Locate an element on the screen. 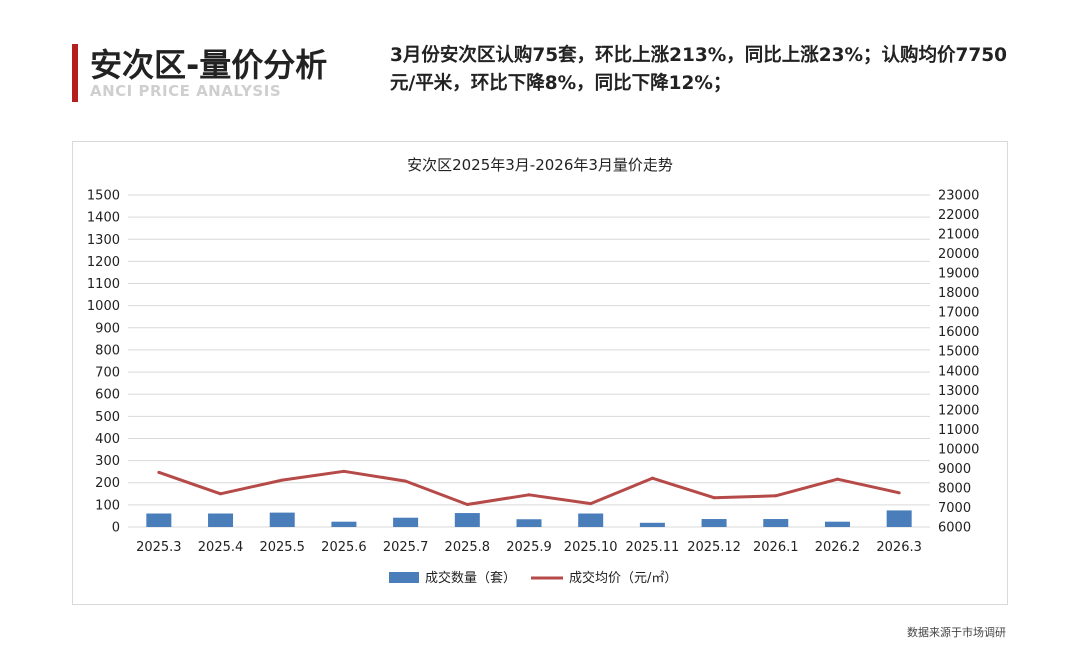 Image resolution: width=1080 pixels, height=658 pixels. left-tick-label: 100 is located at coordinates (107, 505).